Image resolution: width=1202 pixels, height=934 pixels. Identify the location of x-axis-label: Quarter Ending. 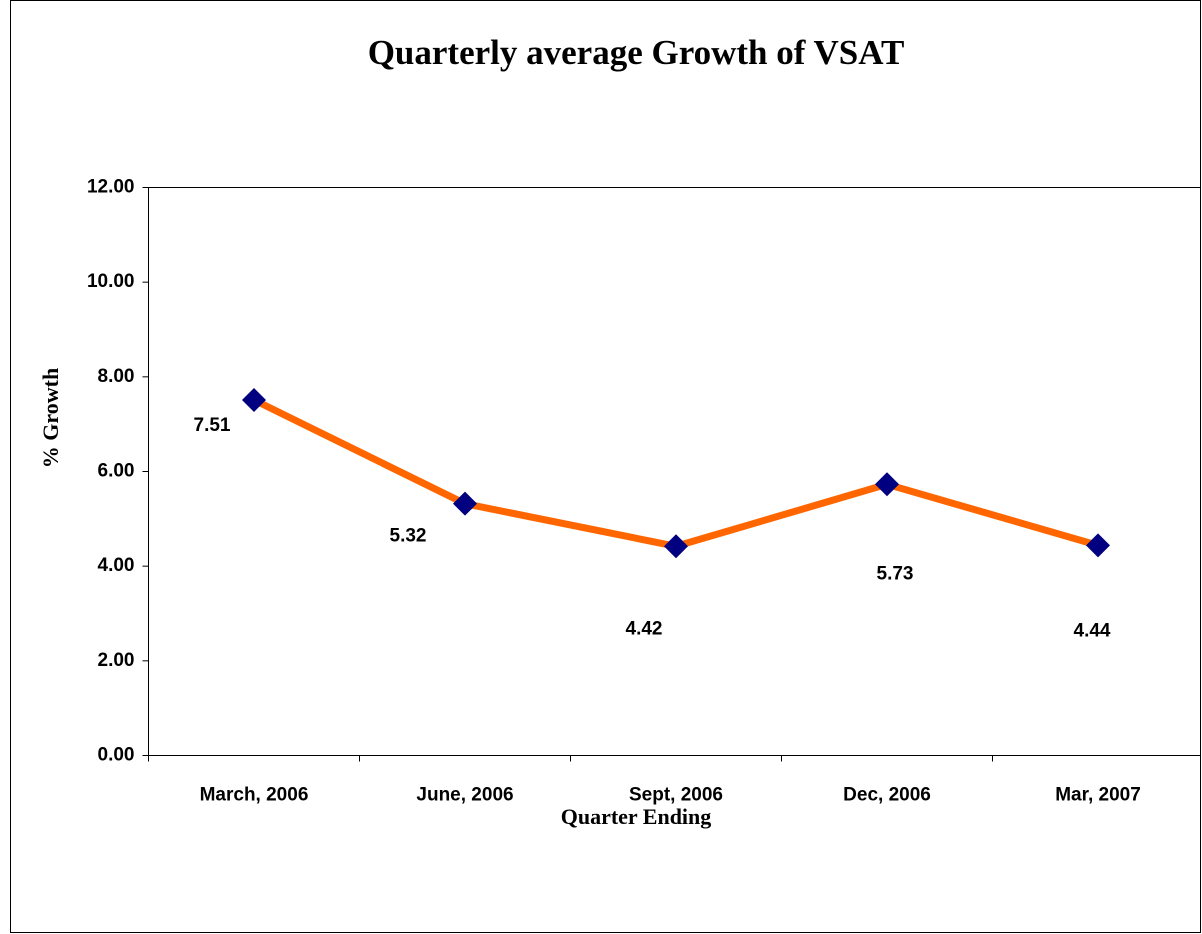
(636, 816).